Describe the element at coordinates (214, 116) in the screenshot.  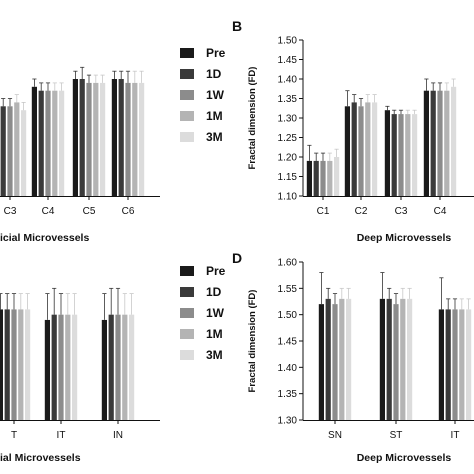
I see `legend-label: 1M` at that location.